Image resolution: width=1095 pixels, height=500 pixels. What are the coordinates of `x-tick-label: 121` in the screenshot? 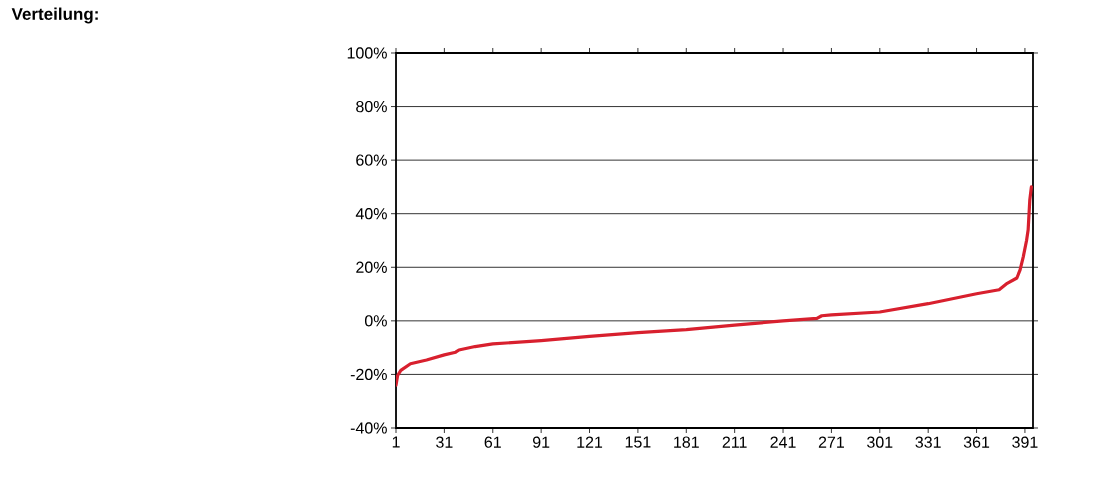 It's located at (590, 442).